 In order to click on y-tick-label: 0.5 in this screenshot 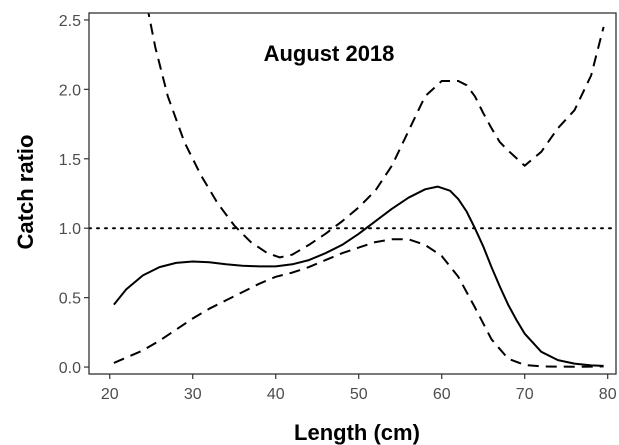, I will do `click(70, 299)`.